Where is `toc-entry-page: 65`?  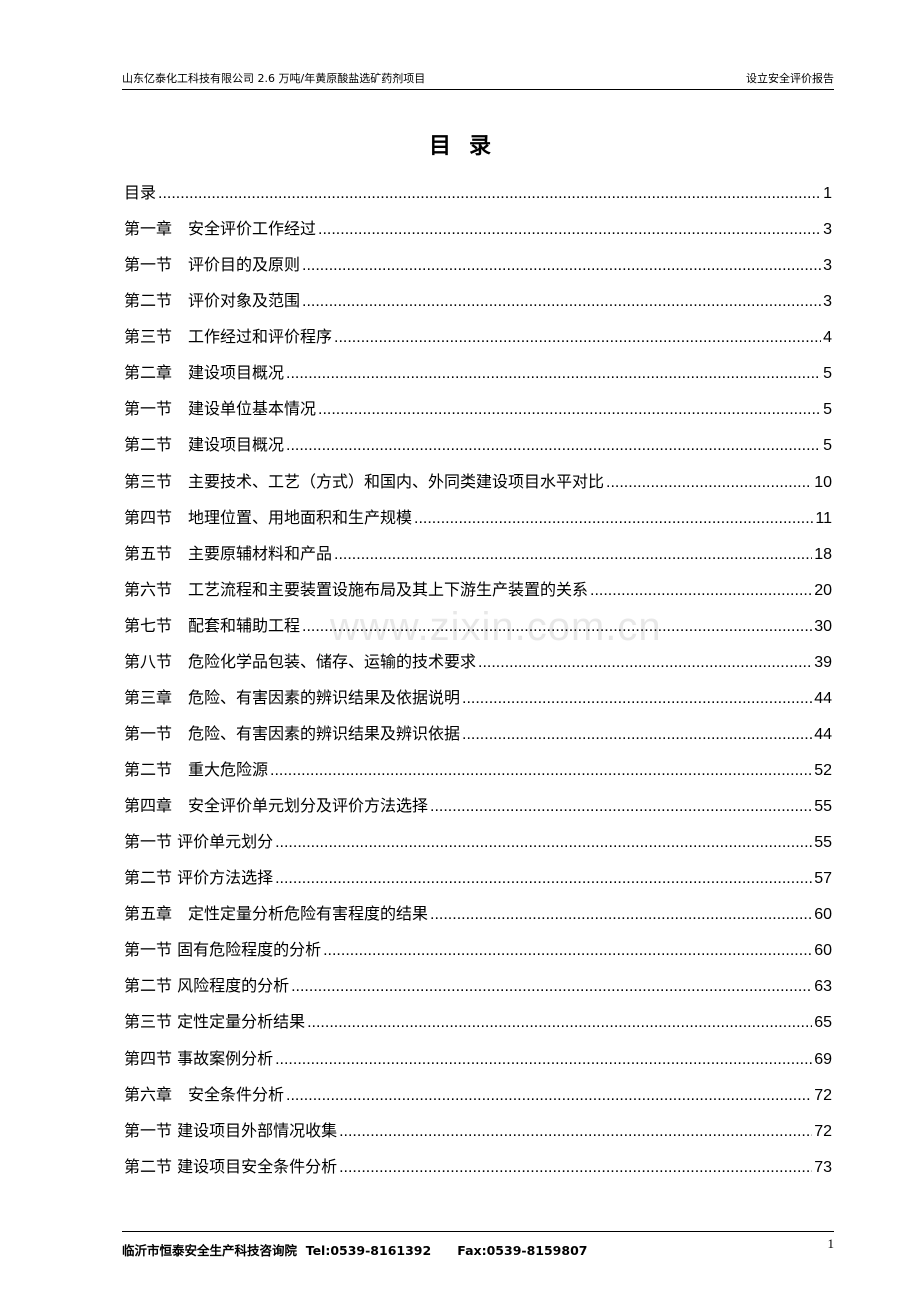
toc-entry-page: 65 is located at coordinates (823, 1023).